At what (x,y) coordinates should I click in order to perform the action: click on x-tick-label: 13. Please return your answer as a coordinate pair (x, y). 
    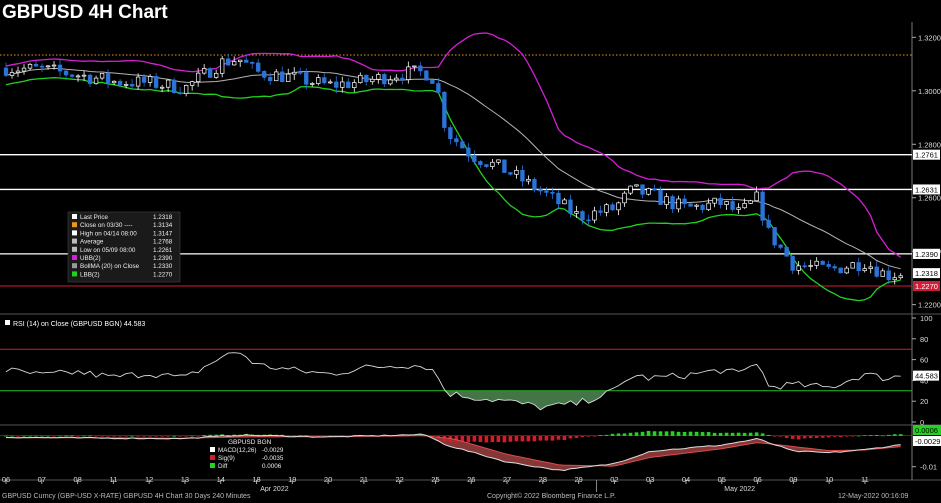
    Looking at the image, I should click on (185, 479).